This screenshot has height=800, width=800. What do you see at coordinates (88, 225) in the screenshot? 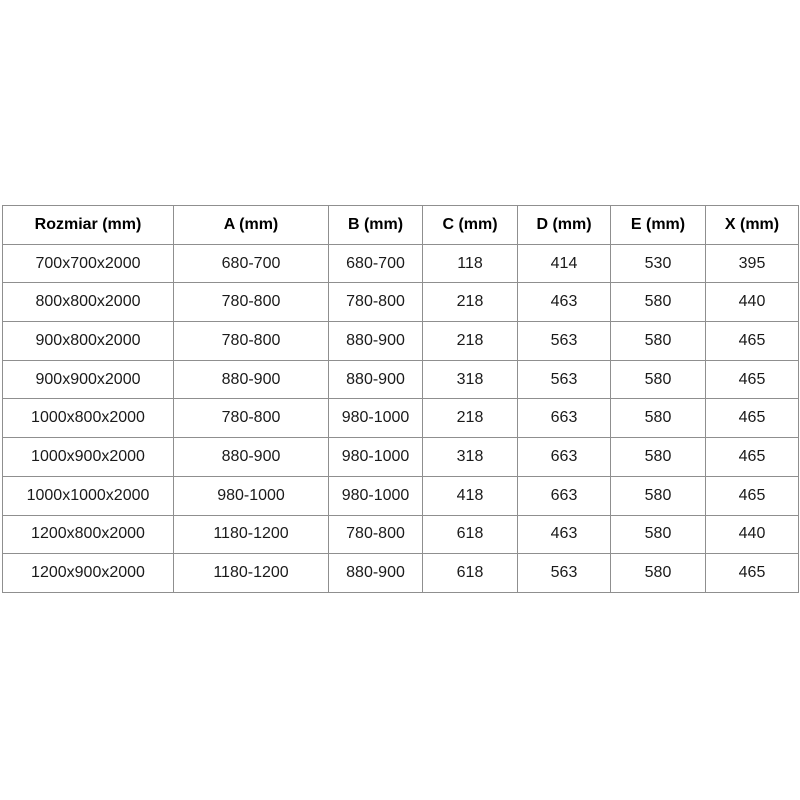
I see `header-cell: Rozmiar (mm)` at bounding box center [88, 225].